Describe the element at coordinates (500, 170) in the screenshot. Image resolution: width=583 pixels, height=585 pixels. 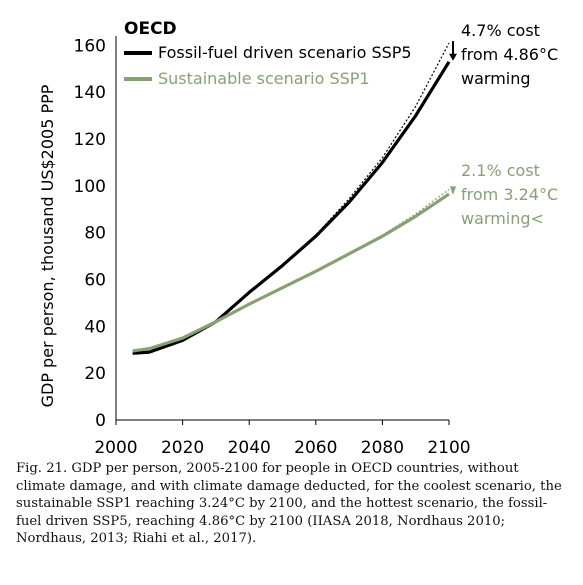
I see `annotation-2-line-1: 2.1% cost` at that location.